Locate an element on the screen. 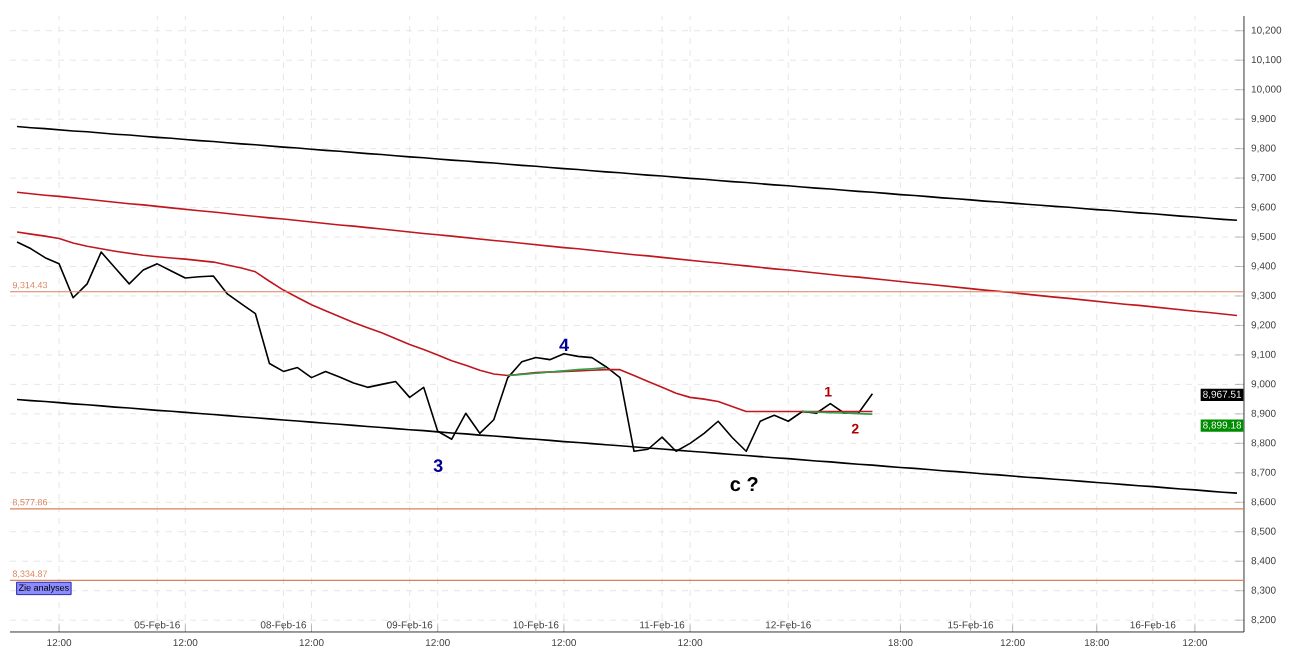  annotation: c ? is located at coordinates (744, 484).